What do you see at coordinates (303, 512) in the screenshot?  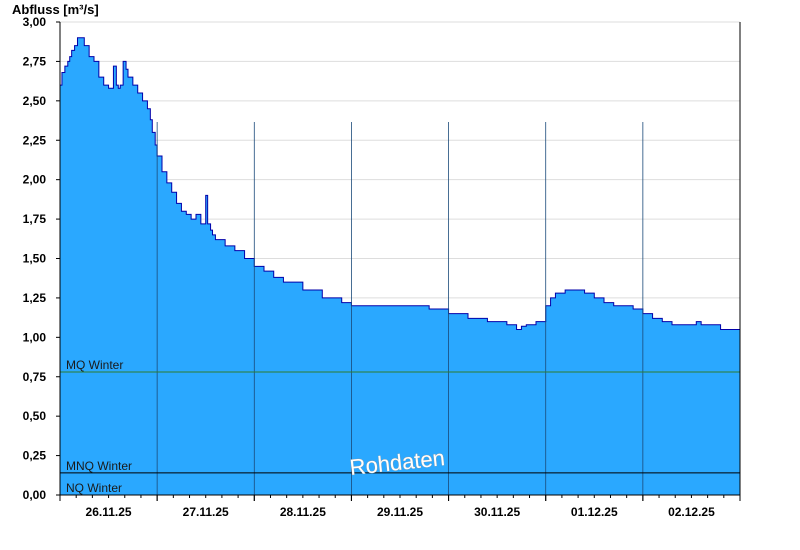 I see `x-tick-label: 28.11.25` at bounding box center [303, 512].